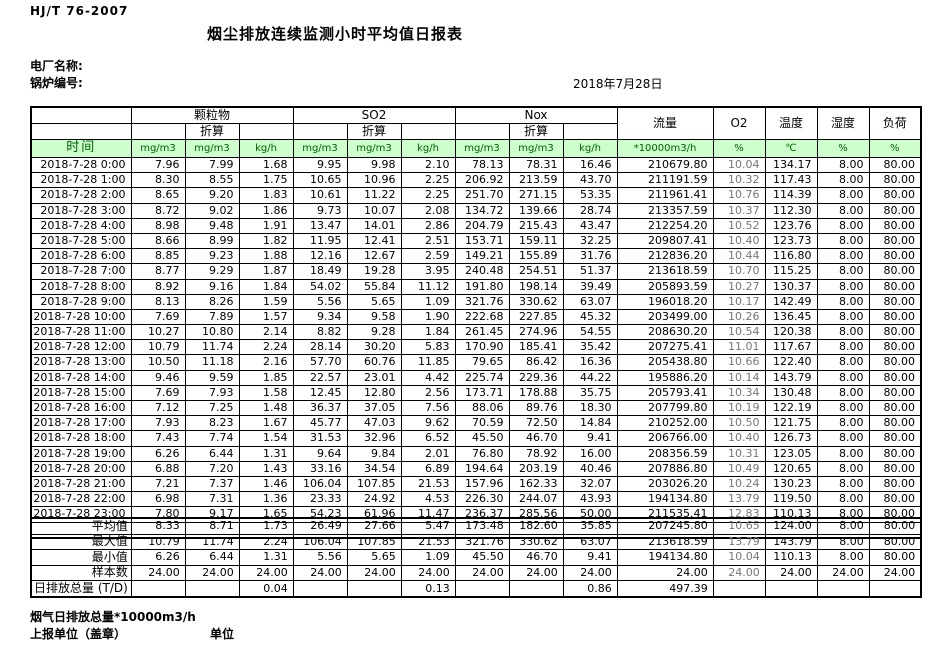 This screenshot has width=947, height=647. I want to click on value-cell: 2.51, so click(428, 241).